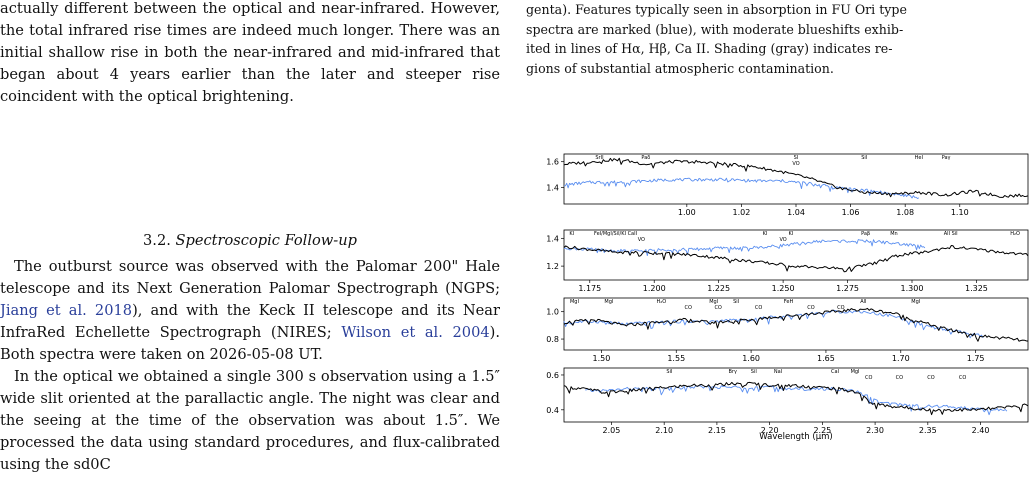 The image size is (1034, 487). What do you see at coordinates (778, 372) in the screenshot?
I see `panel-4-line-label: NaI` at bounding box center [778, 372].